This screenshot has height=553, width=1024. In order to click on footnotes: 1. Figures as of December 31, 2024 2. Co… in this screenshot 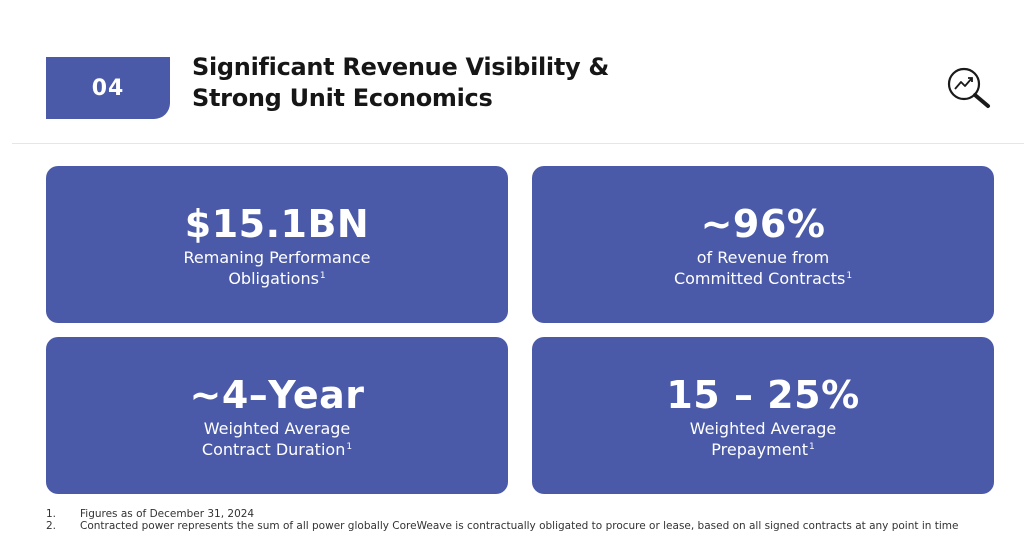, I will do `click(521, 520)`.